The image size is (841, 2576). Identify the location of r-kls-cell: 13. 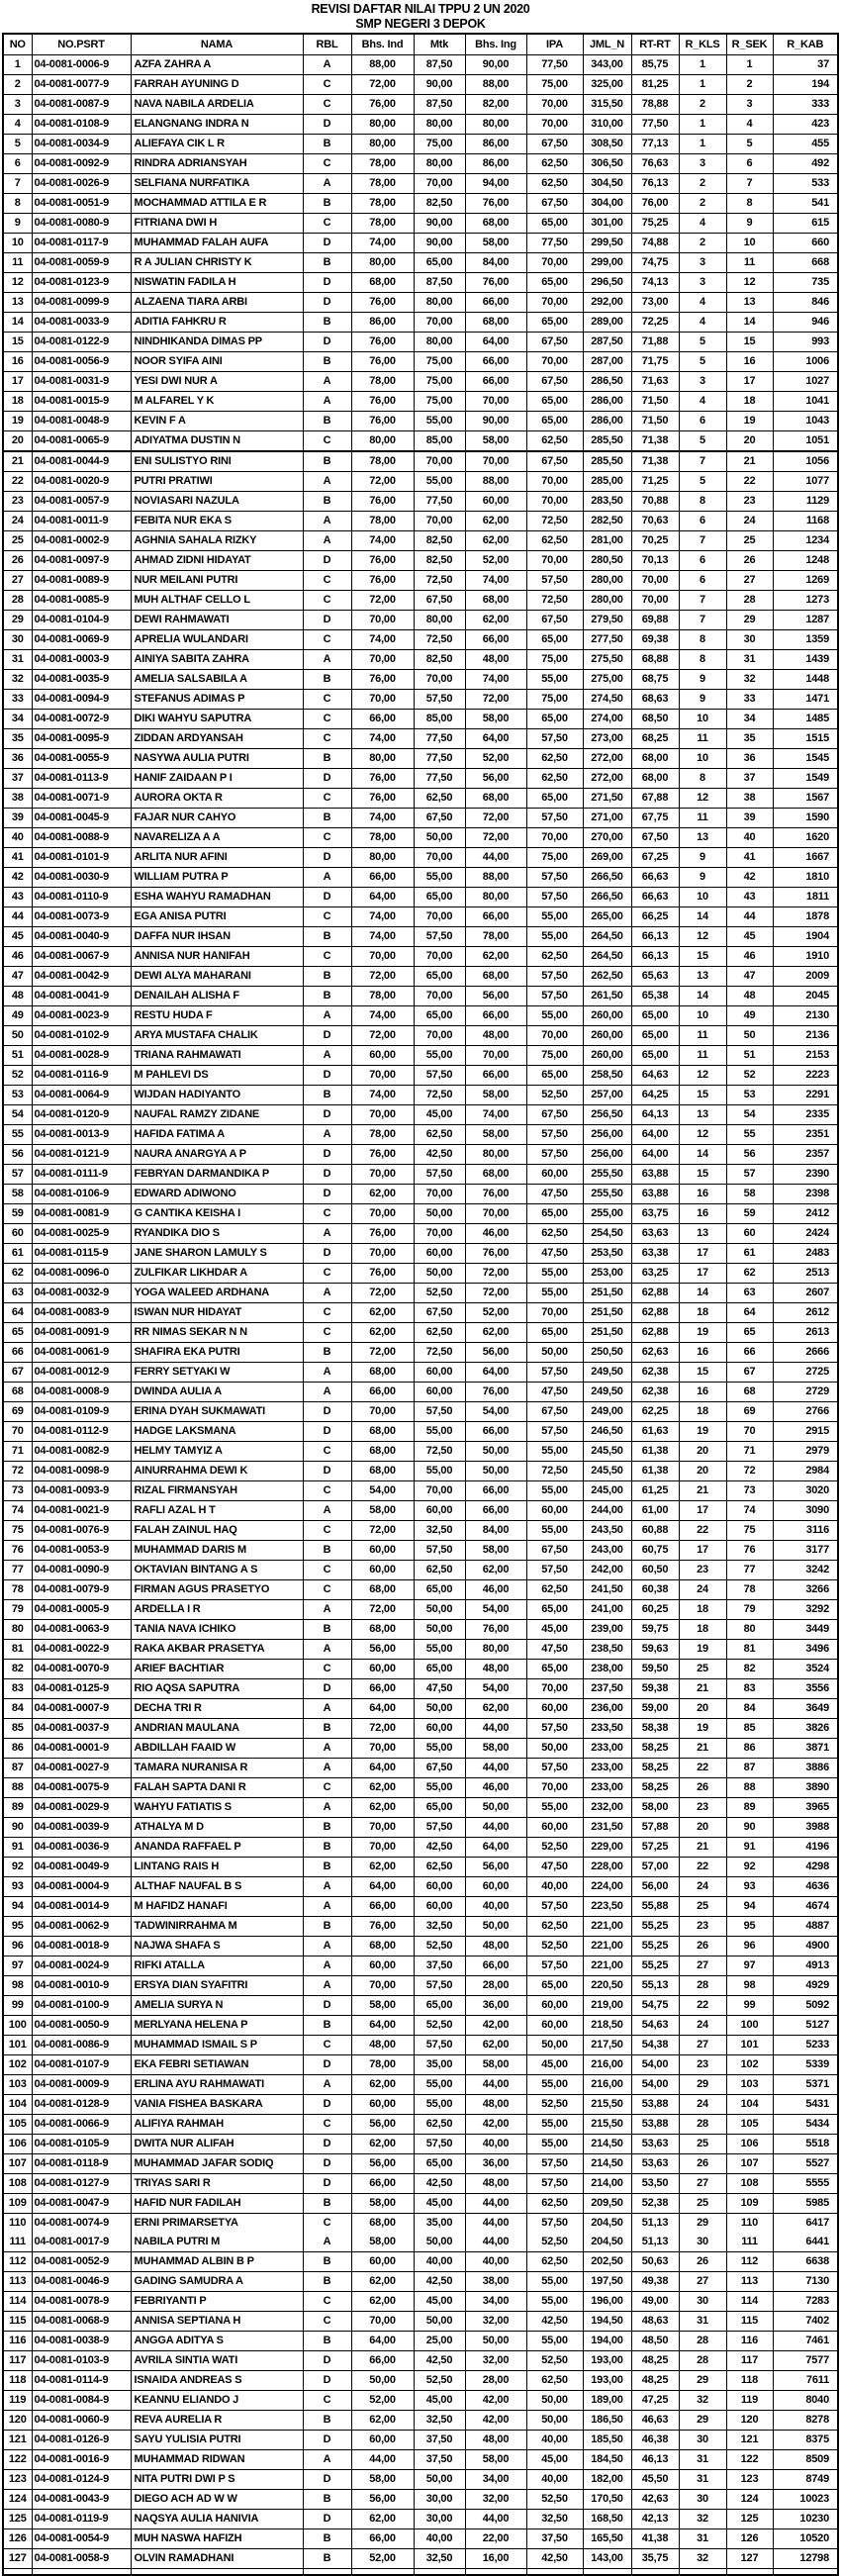
(702, 1114).